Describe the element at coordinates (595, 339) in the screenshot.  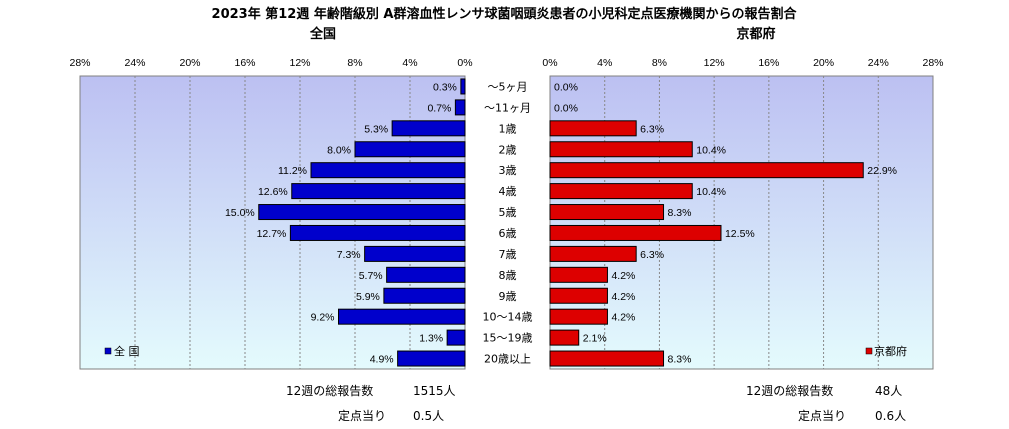
I see `right-value-label: 2.1%` at that location.